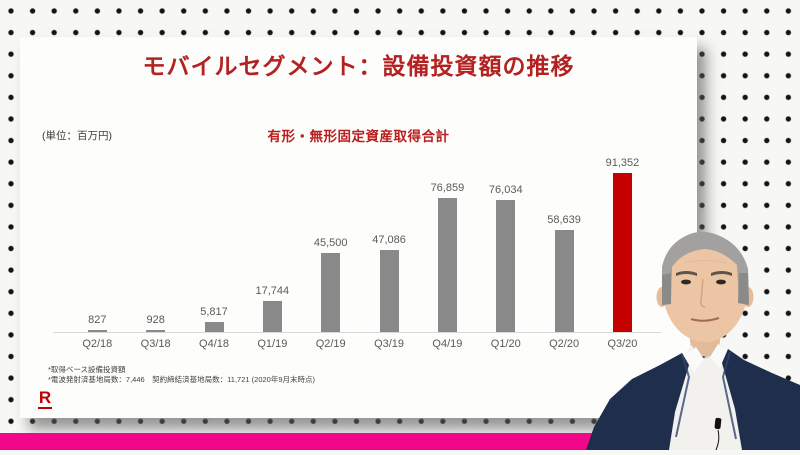 This screenshot has height=455, width=800. What do you see at coordinates (214, 344) in the screenshot?
I see `x-axis-label: Q4/18` at bounding box center [214, 344].